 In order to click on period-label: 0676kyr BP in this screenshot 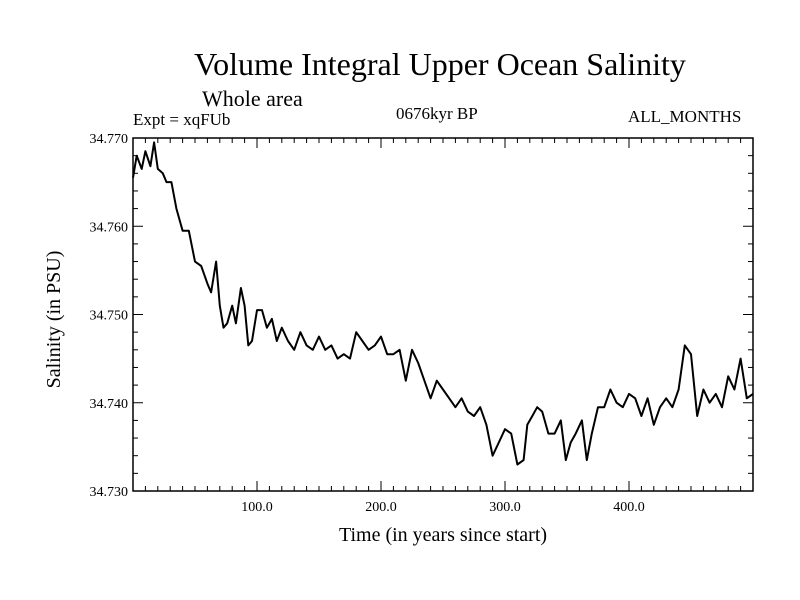, I will do `click(437, 113)`.